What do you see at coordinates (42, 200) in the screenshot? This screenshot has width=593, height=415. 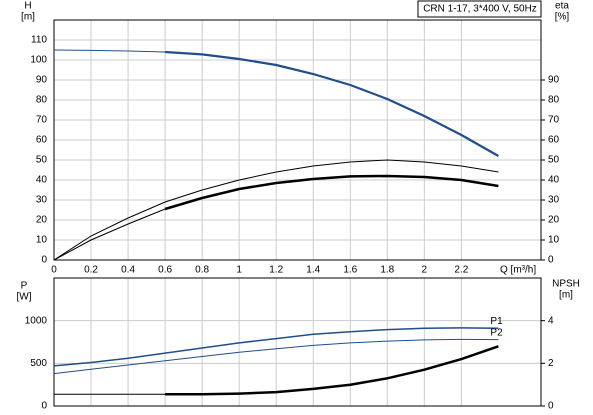 I see `y-tick-label: 30` at bounding box center [42, 200].